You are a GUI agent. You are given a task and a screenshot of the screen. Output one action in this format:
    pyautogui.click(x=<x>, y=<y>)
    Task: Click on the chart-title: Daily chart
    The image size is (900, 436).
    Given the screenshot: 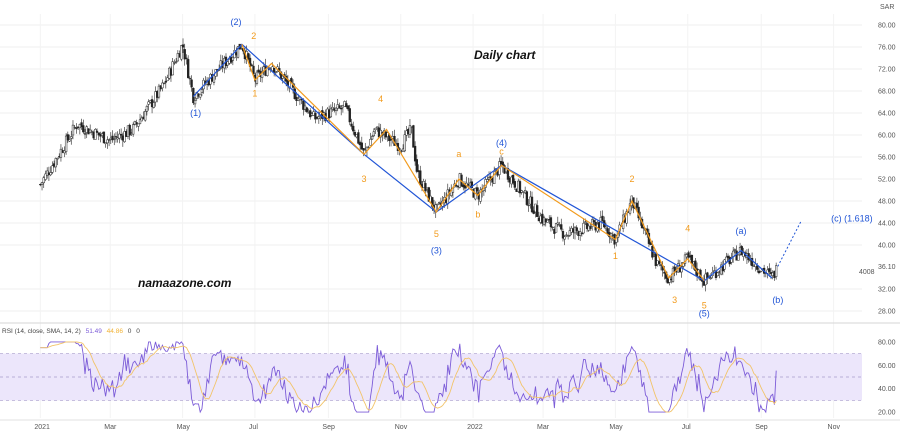 What is the action you would take?
    pyautogui.click(x=505, y=55)
    